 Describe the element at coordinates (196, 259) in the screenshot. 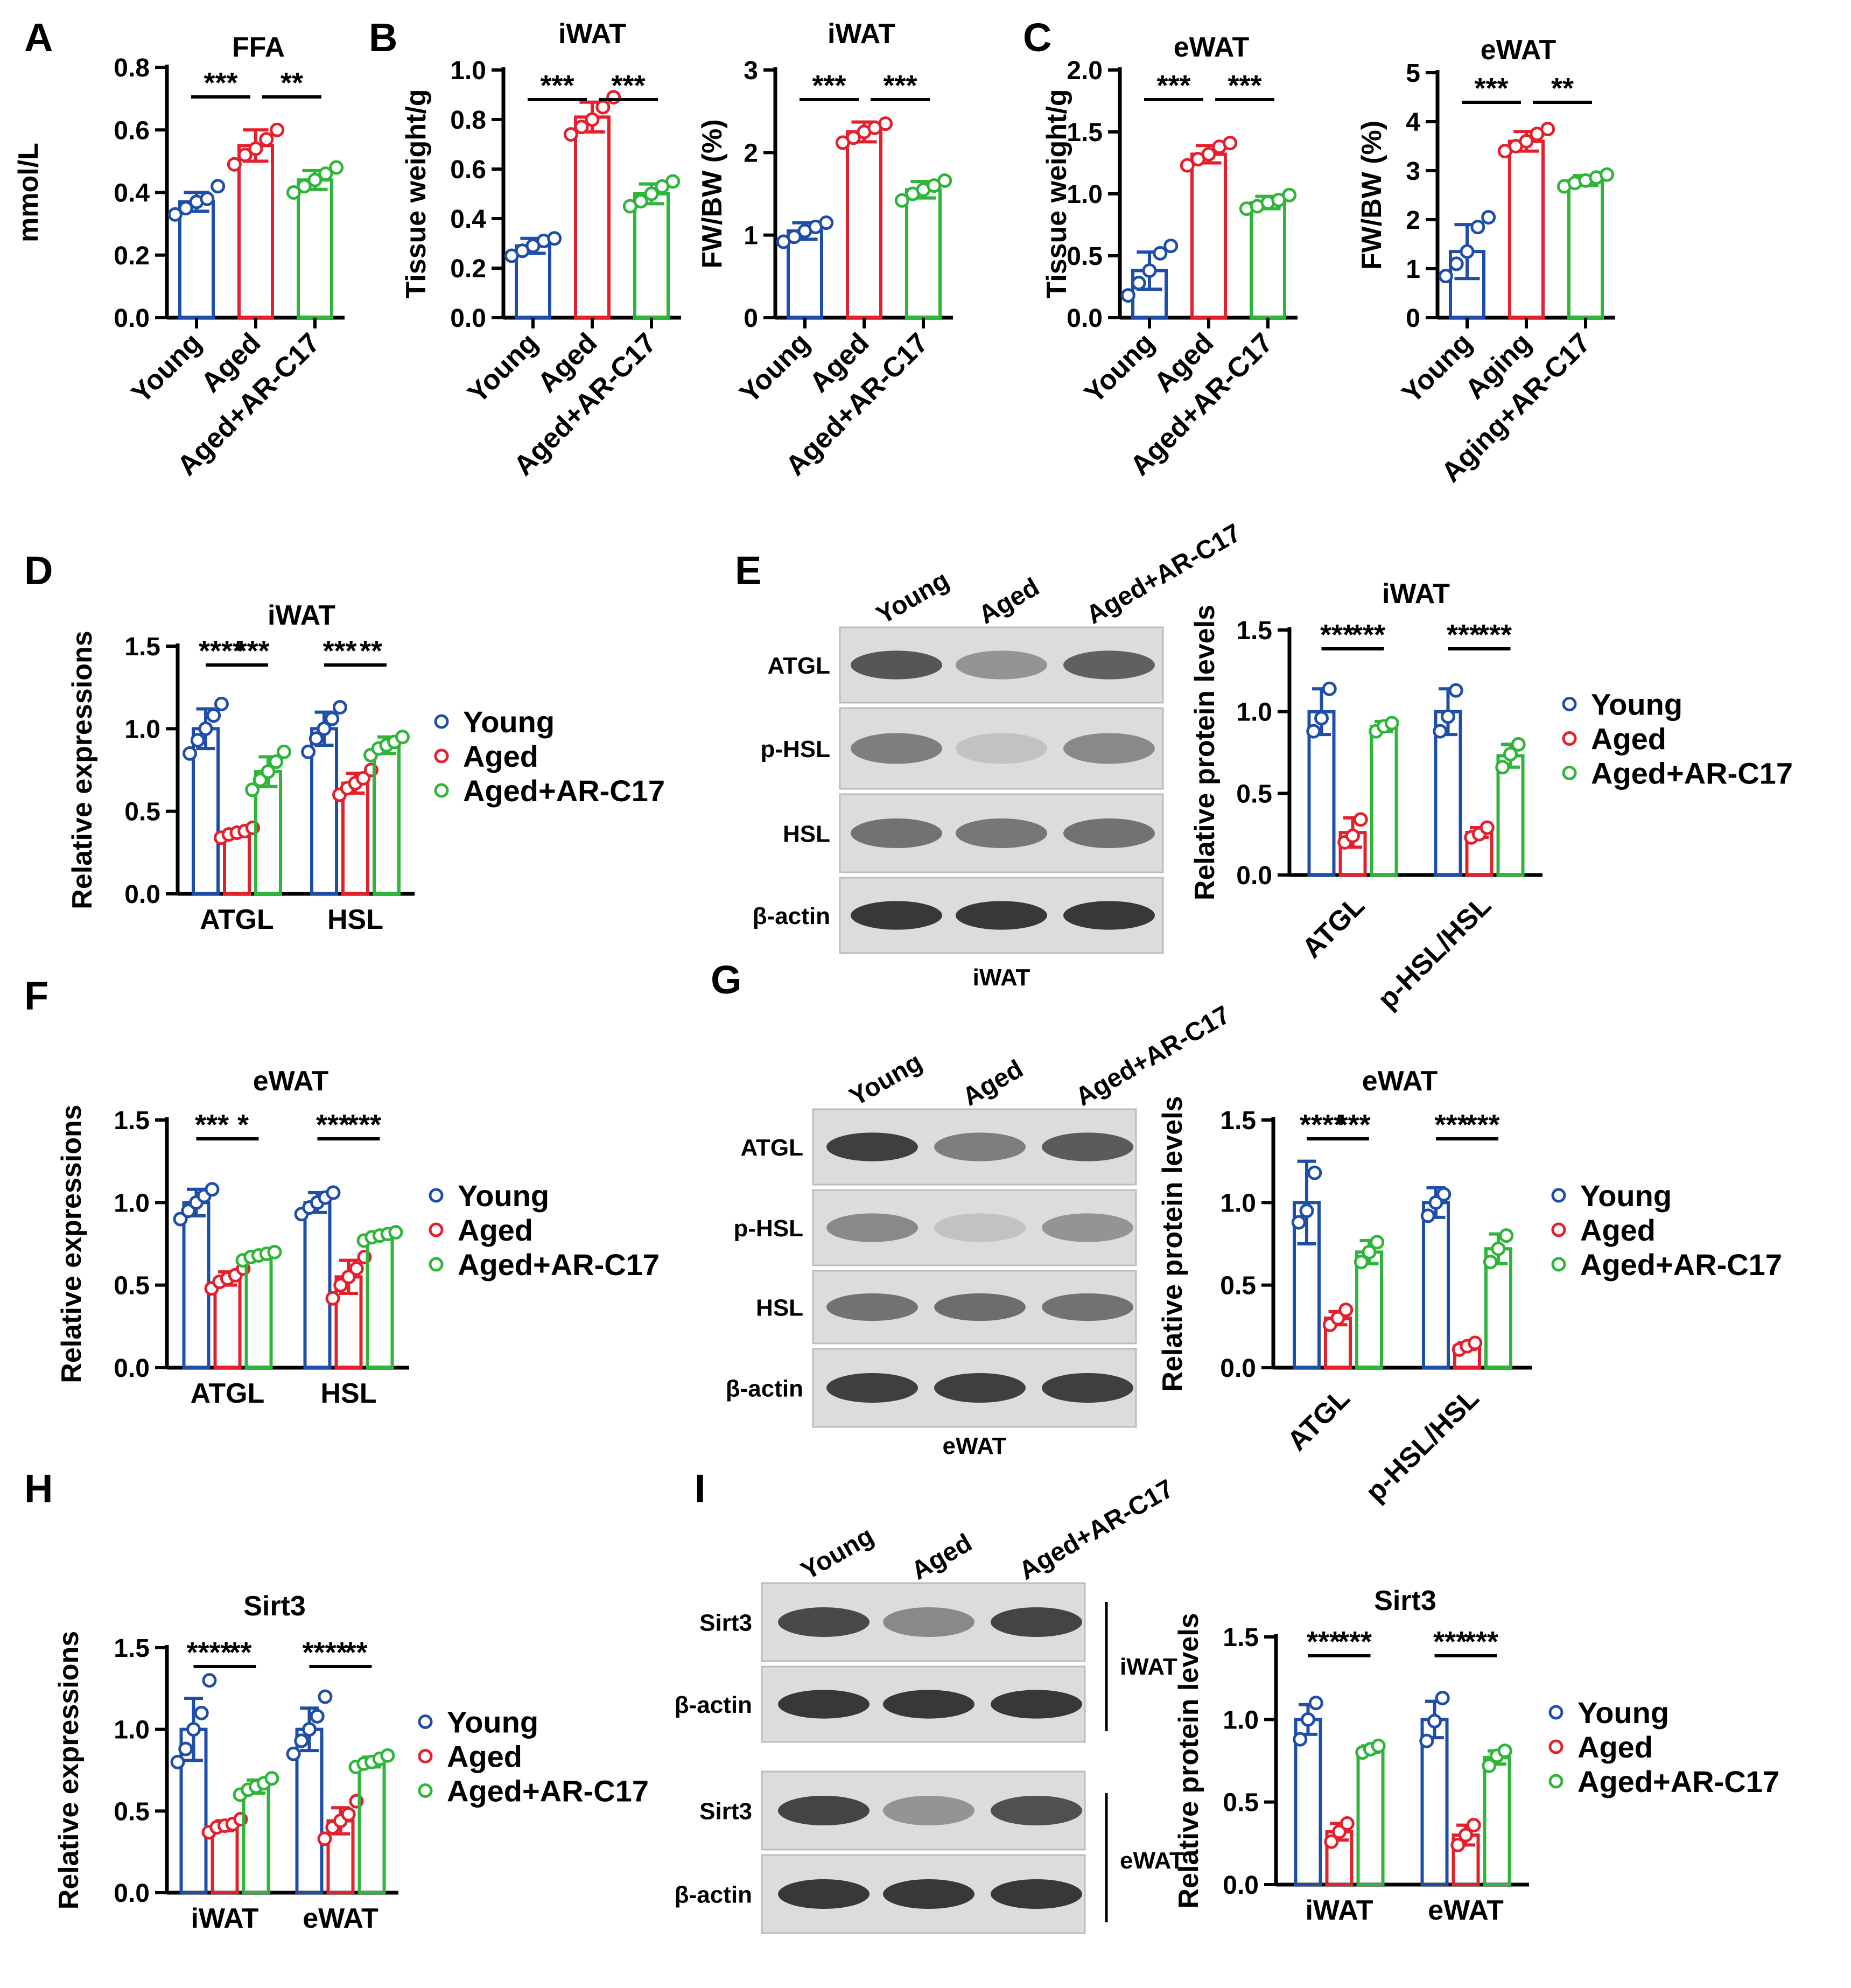

I see `bar-0-bar` at that location.